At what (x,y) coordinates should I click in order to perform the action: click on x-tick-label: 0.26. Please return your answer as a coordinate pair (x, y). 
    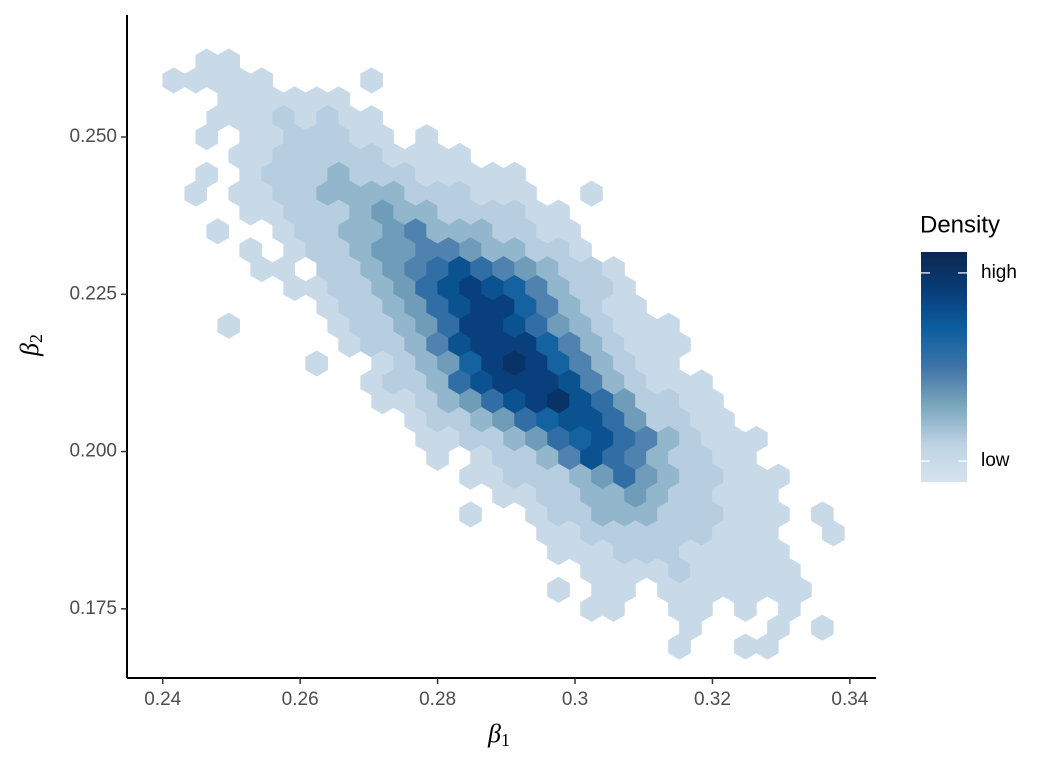
    Looking at the image, I should click on (300, 699).